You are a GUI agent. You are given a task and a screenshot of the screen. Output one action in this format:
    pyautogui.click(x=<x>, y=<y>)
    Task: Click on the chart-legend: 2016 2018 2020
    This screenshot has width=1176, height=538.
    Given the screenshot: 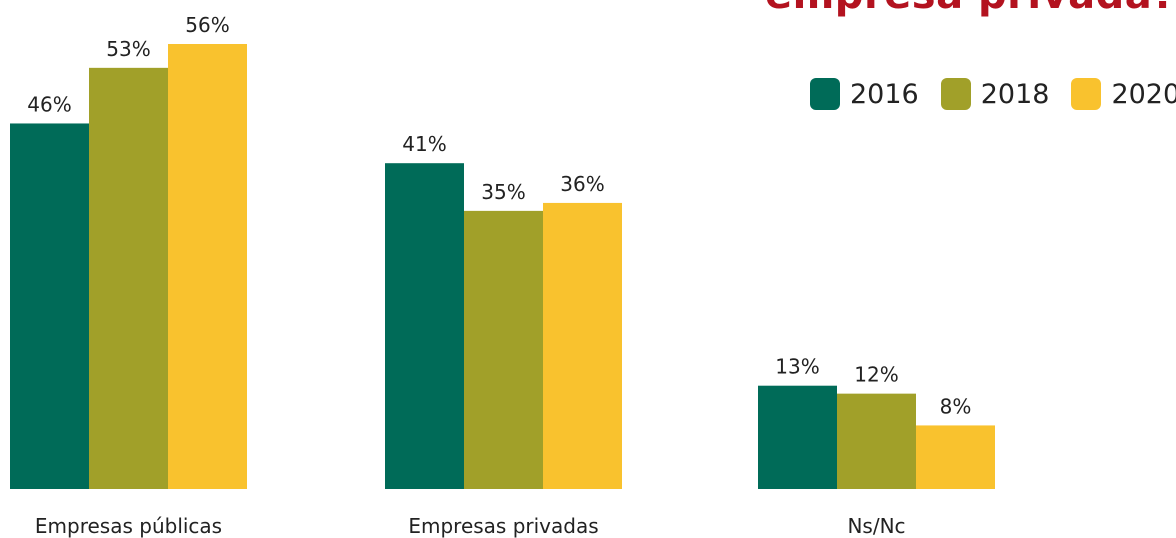 What is the action you would take?
    pyautogui.click(x=993, y=94)
    